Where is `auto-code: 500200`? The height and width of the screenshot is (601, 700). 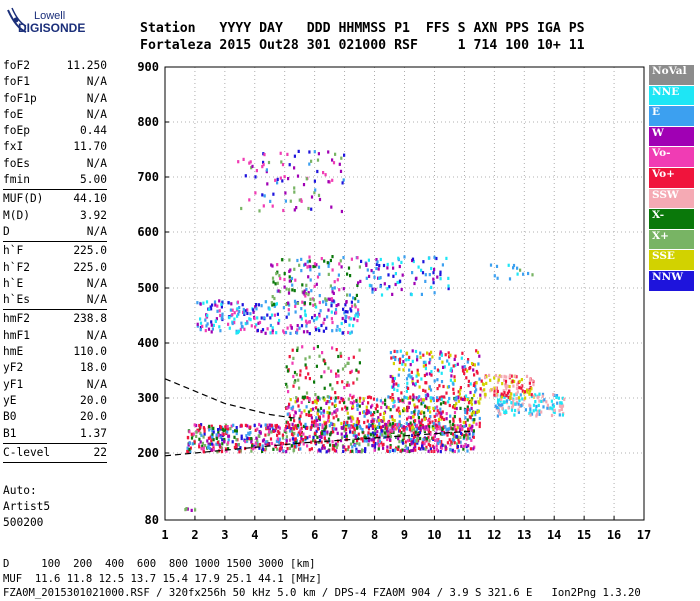
auto-code: 500200 is located at coordinates (23, 522).